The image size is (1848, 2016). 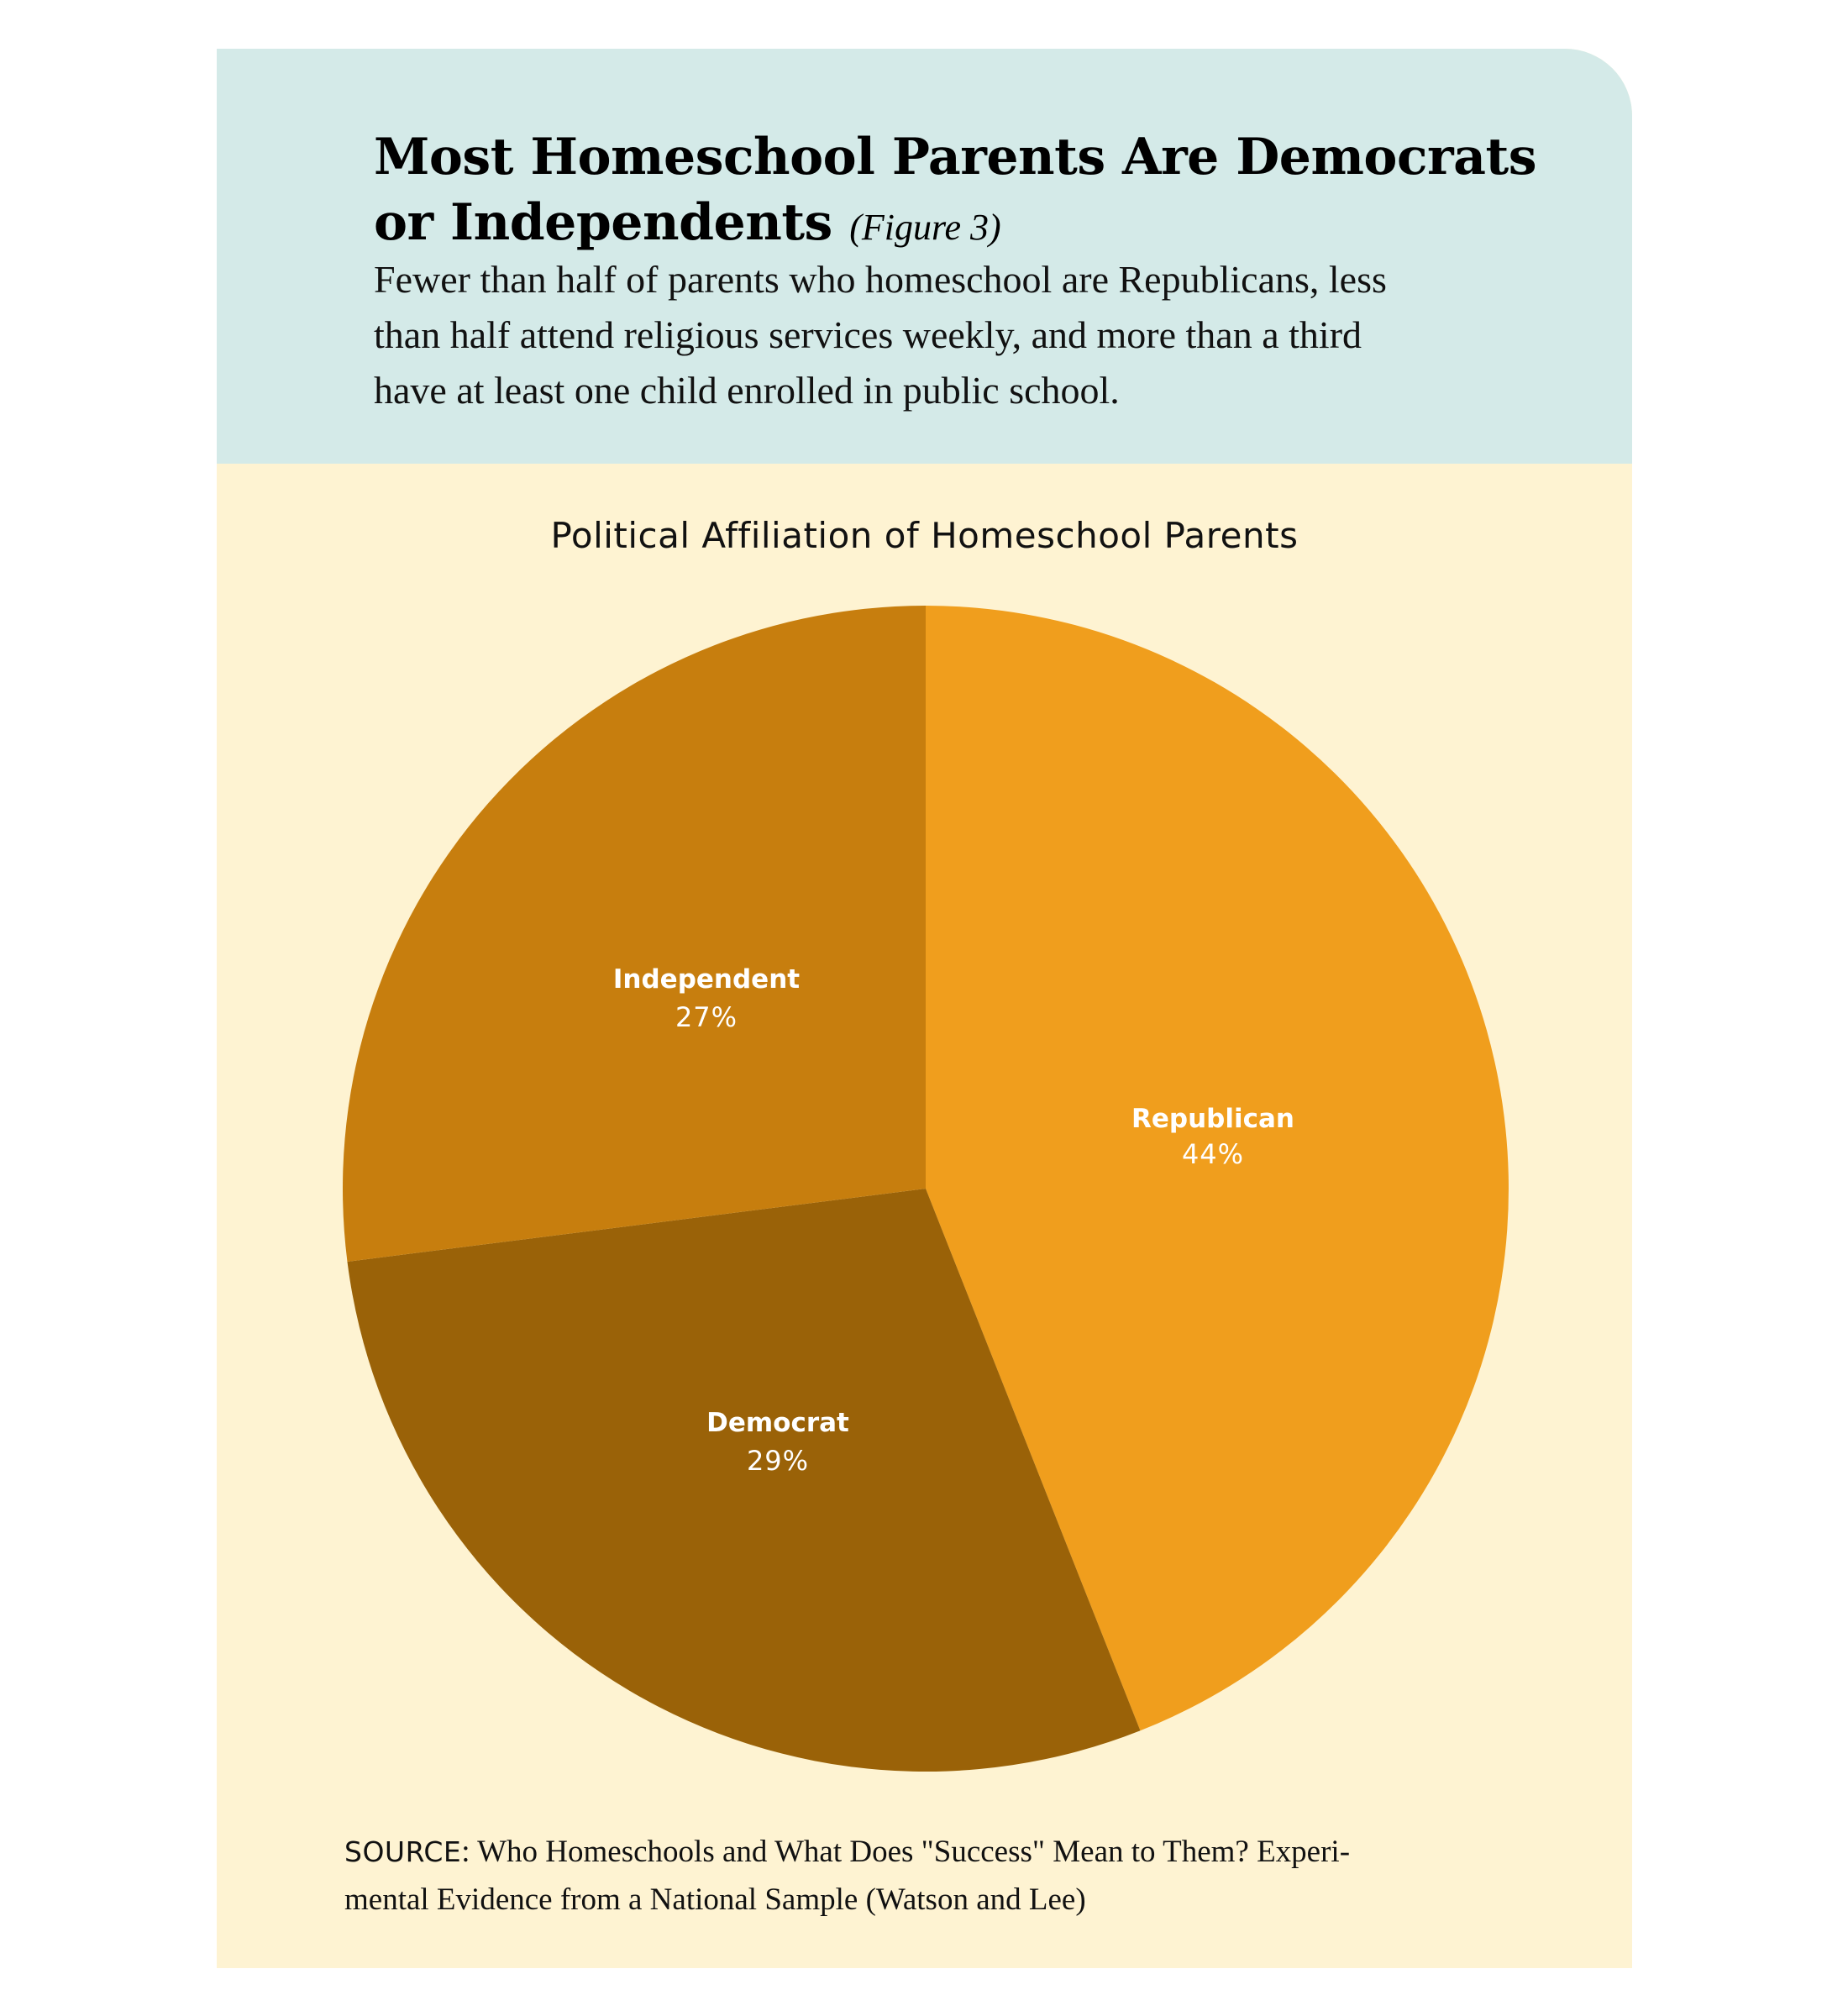 I want to click on figure-reference: (Figure 3), so click(x=925, y=227).